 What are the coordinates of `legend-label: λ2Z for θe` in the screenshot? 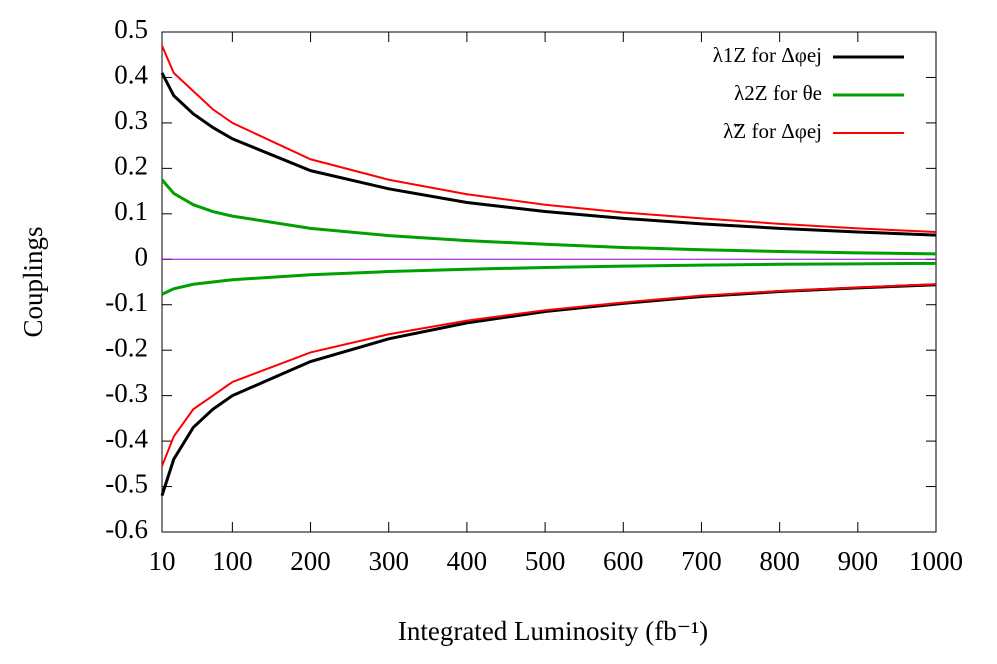 It's located at (778, 93).